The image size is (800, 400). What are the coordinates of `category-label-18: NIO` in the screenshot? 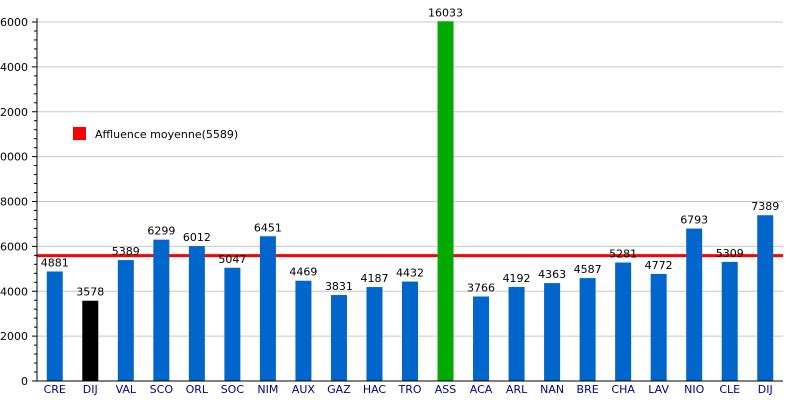 It's located at (694, 389).